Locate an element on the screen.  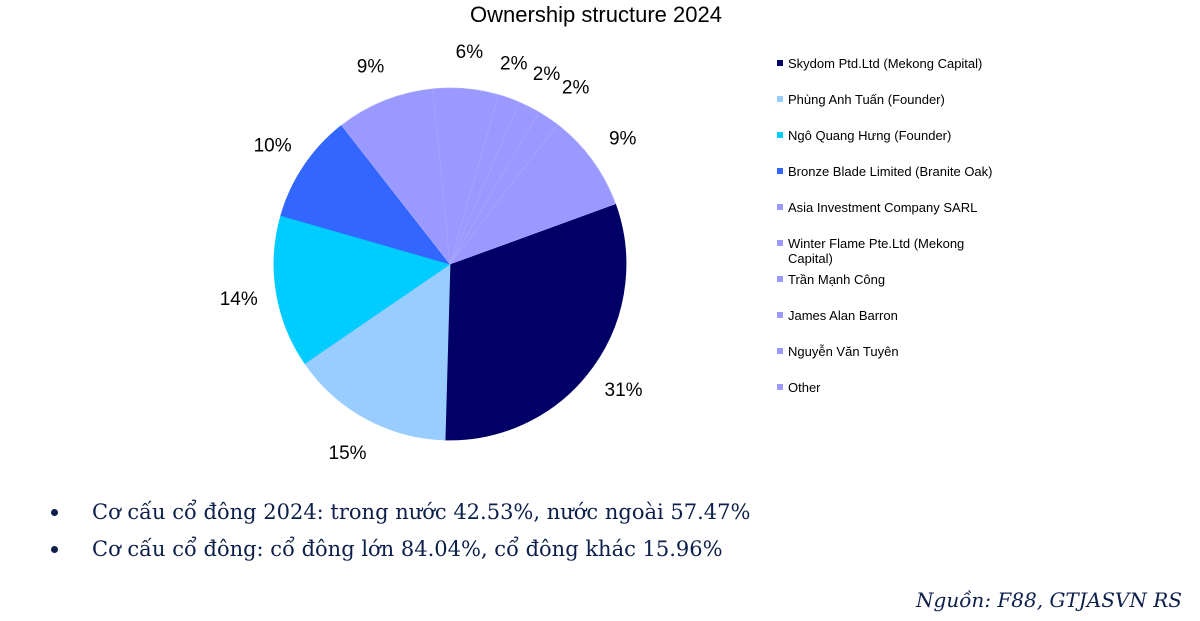
slice-percent-label: 14% is located at coordinates (239, 299).